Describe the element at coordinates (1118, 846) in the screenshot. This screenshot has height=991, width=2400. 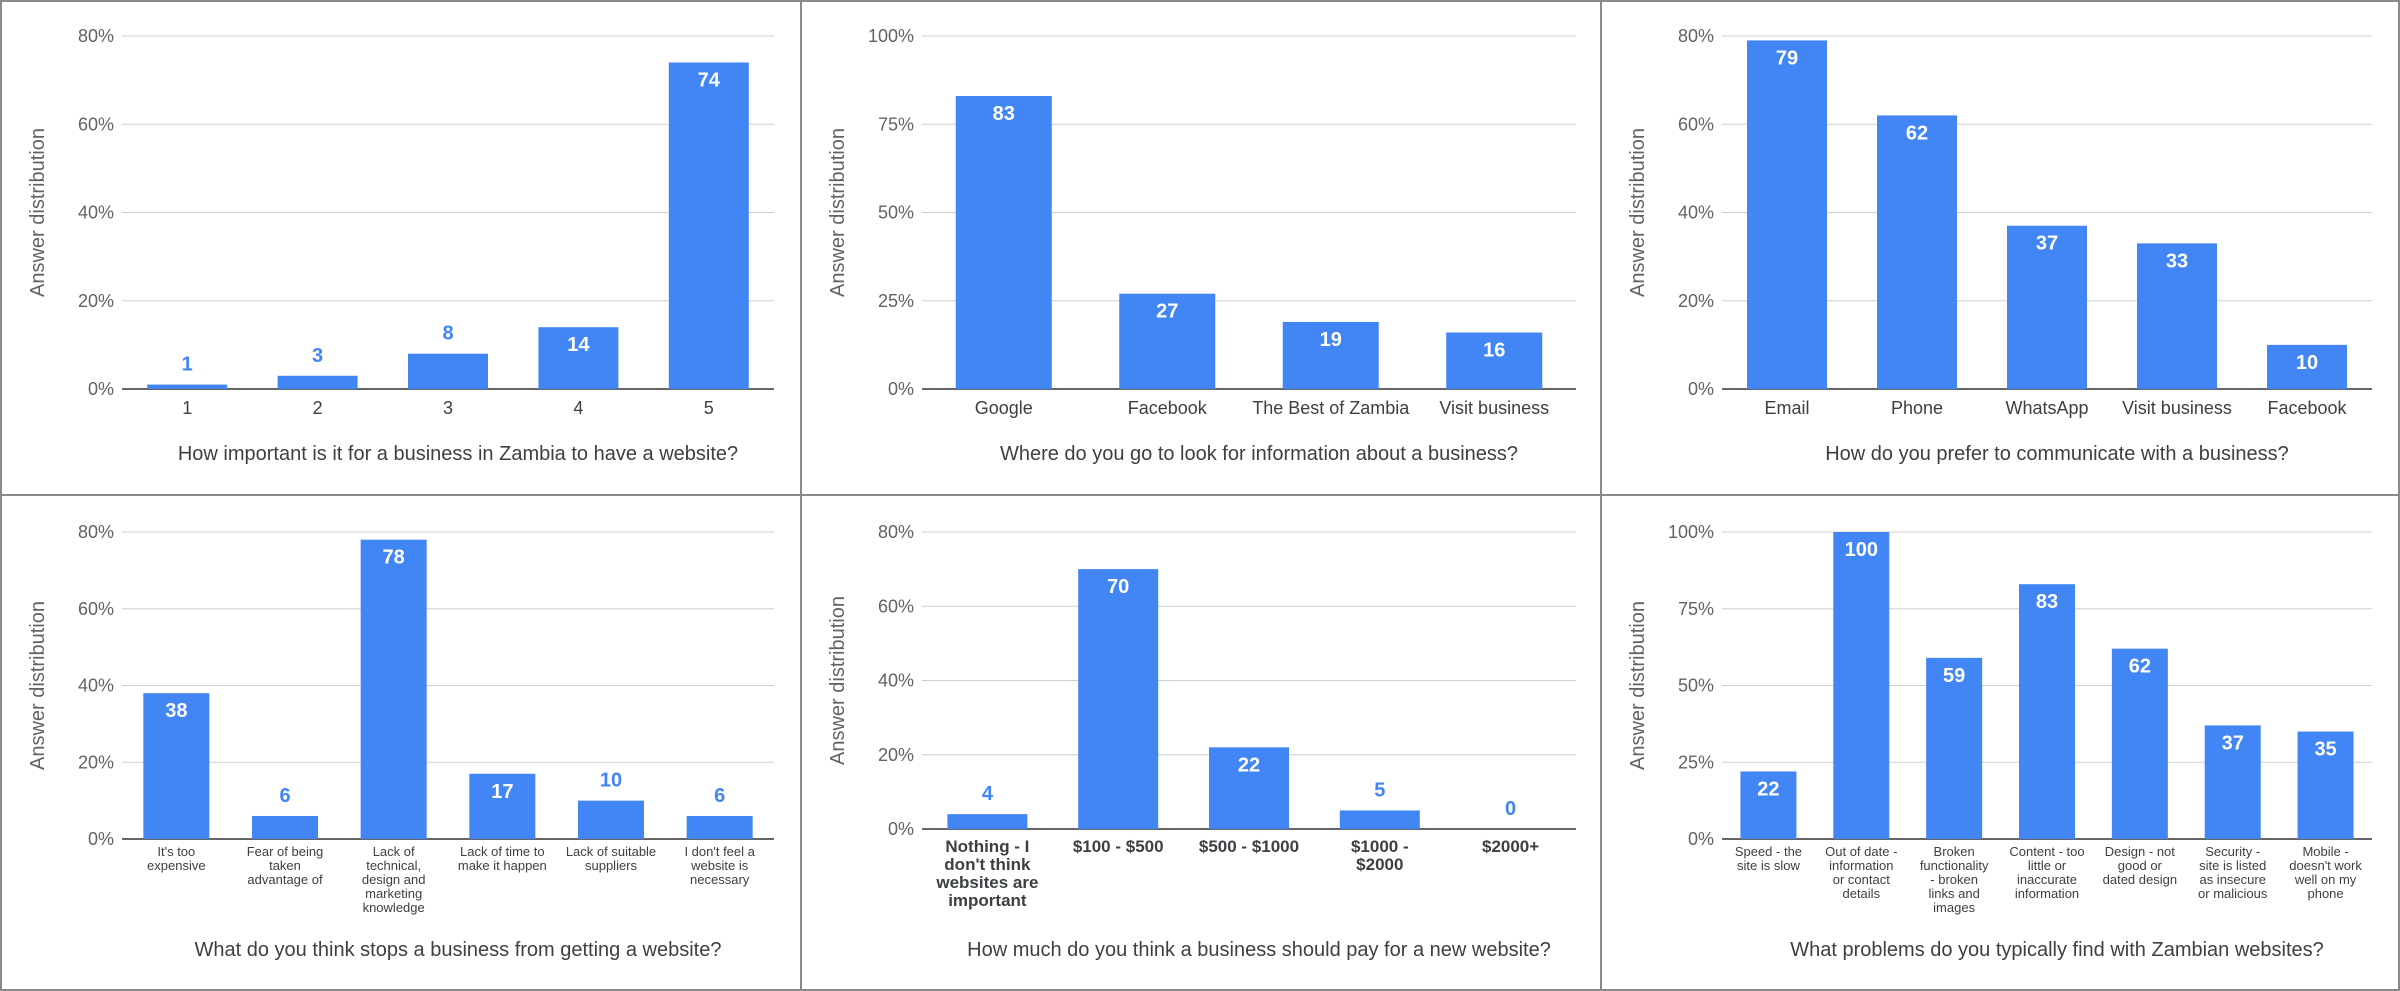
I see `category-label: $100 - $500` at that location.